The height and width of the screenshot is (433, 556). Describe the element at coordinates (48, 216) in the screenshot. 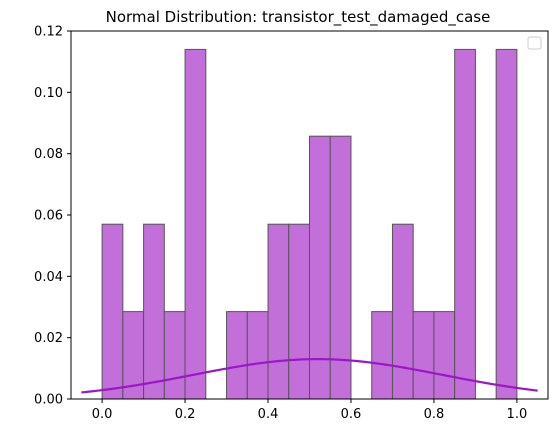

I see `y-tick-label: 0.06` at that location.